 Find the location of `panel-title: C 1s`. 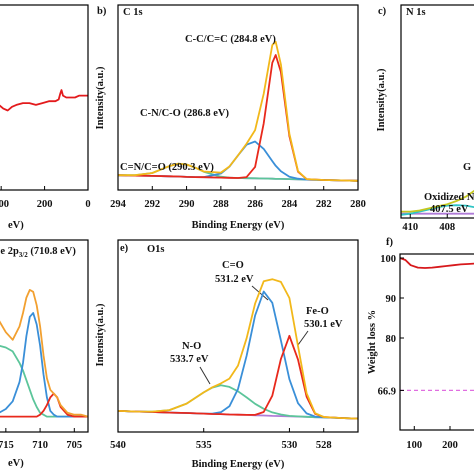

panel-title: C 1s is located at coordinates (133, 12).